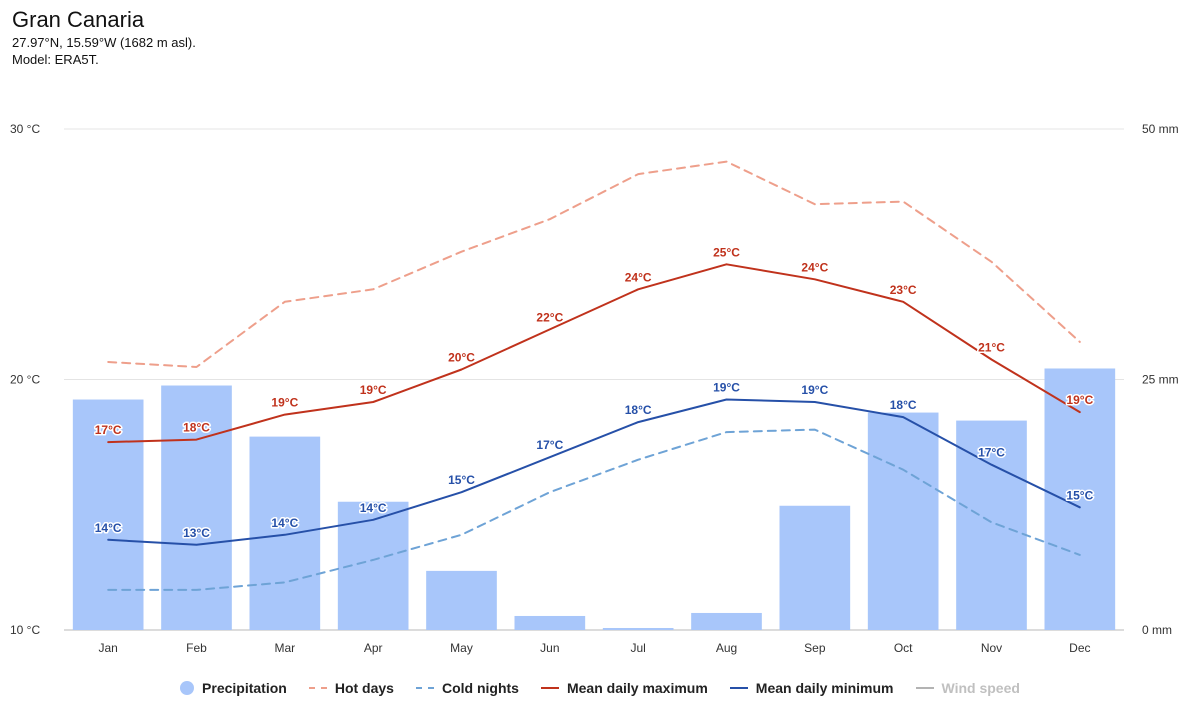  What do you see at coordinates (1160, 380) in the screenshot?
I see `y-right-tick-label: 25 mm` at bounding box center [1160, 380].